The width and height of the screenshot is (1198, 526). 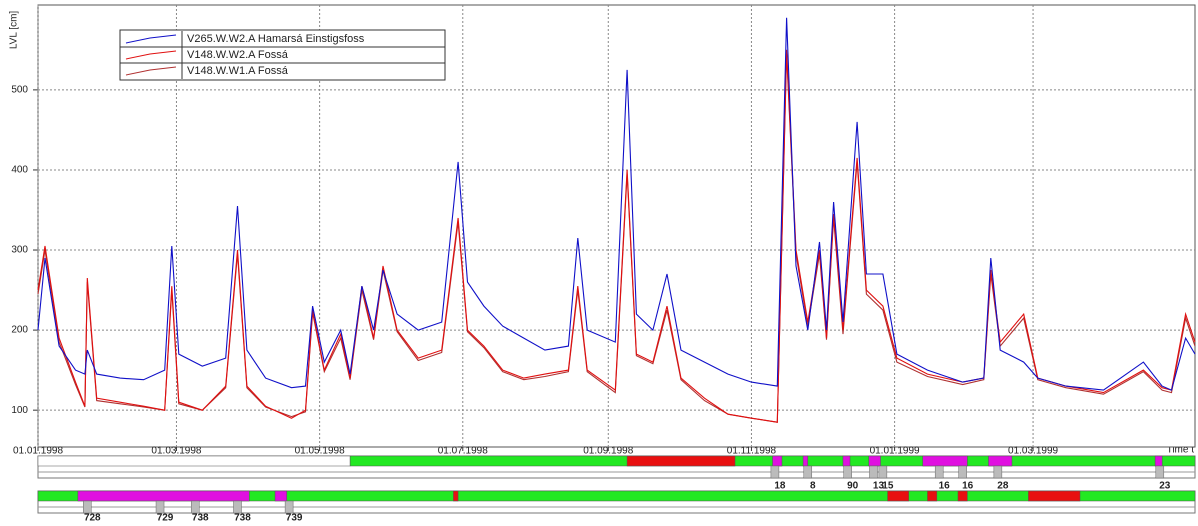 I want to click on x-tick-label: 01.01.1999, so click(x=895, y=451).